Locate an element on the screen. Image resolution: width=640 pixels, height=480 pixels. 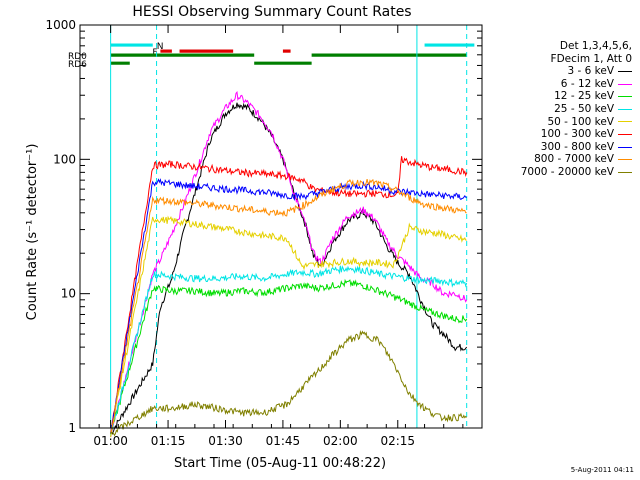
legend-entry-7000-20000-kev: 7000 - 20000 keV is located at coordinates (561, 172).